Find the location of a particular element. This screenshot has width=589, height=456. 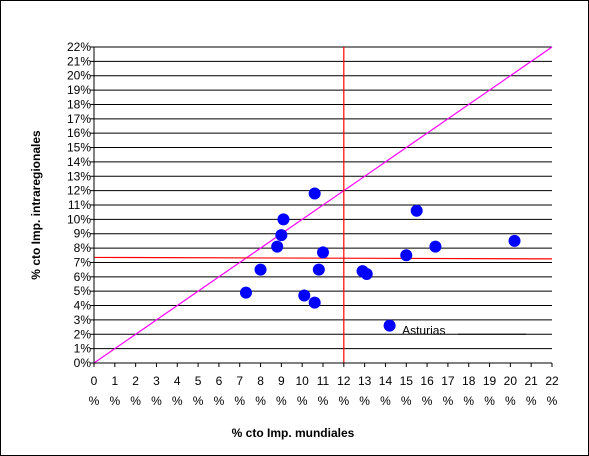

annotation: Asturias is located at coordinates (464, 330).